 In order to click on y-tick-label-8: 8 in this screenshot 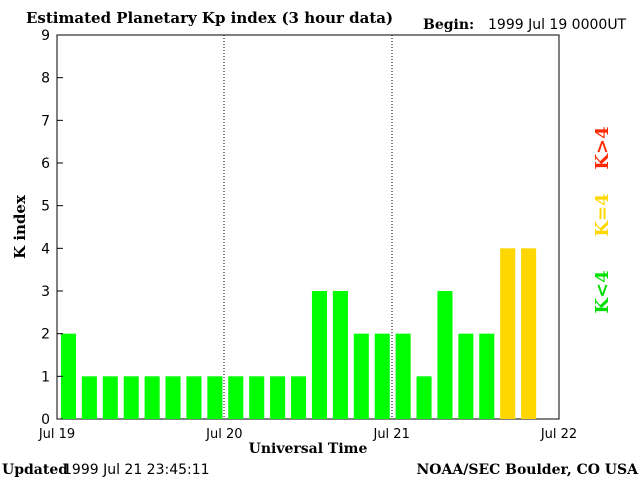, I will do `click(45, 79)`.